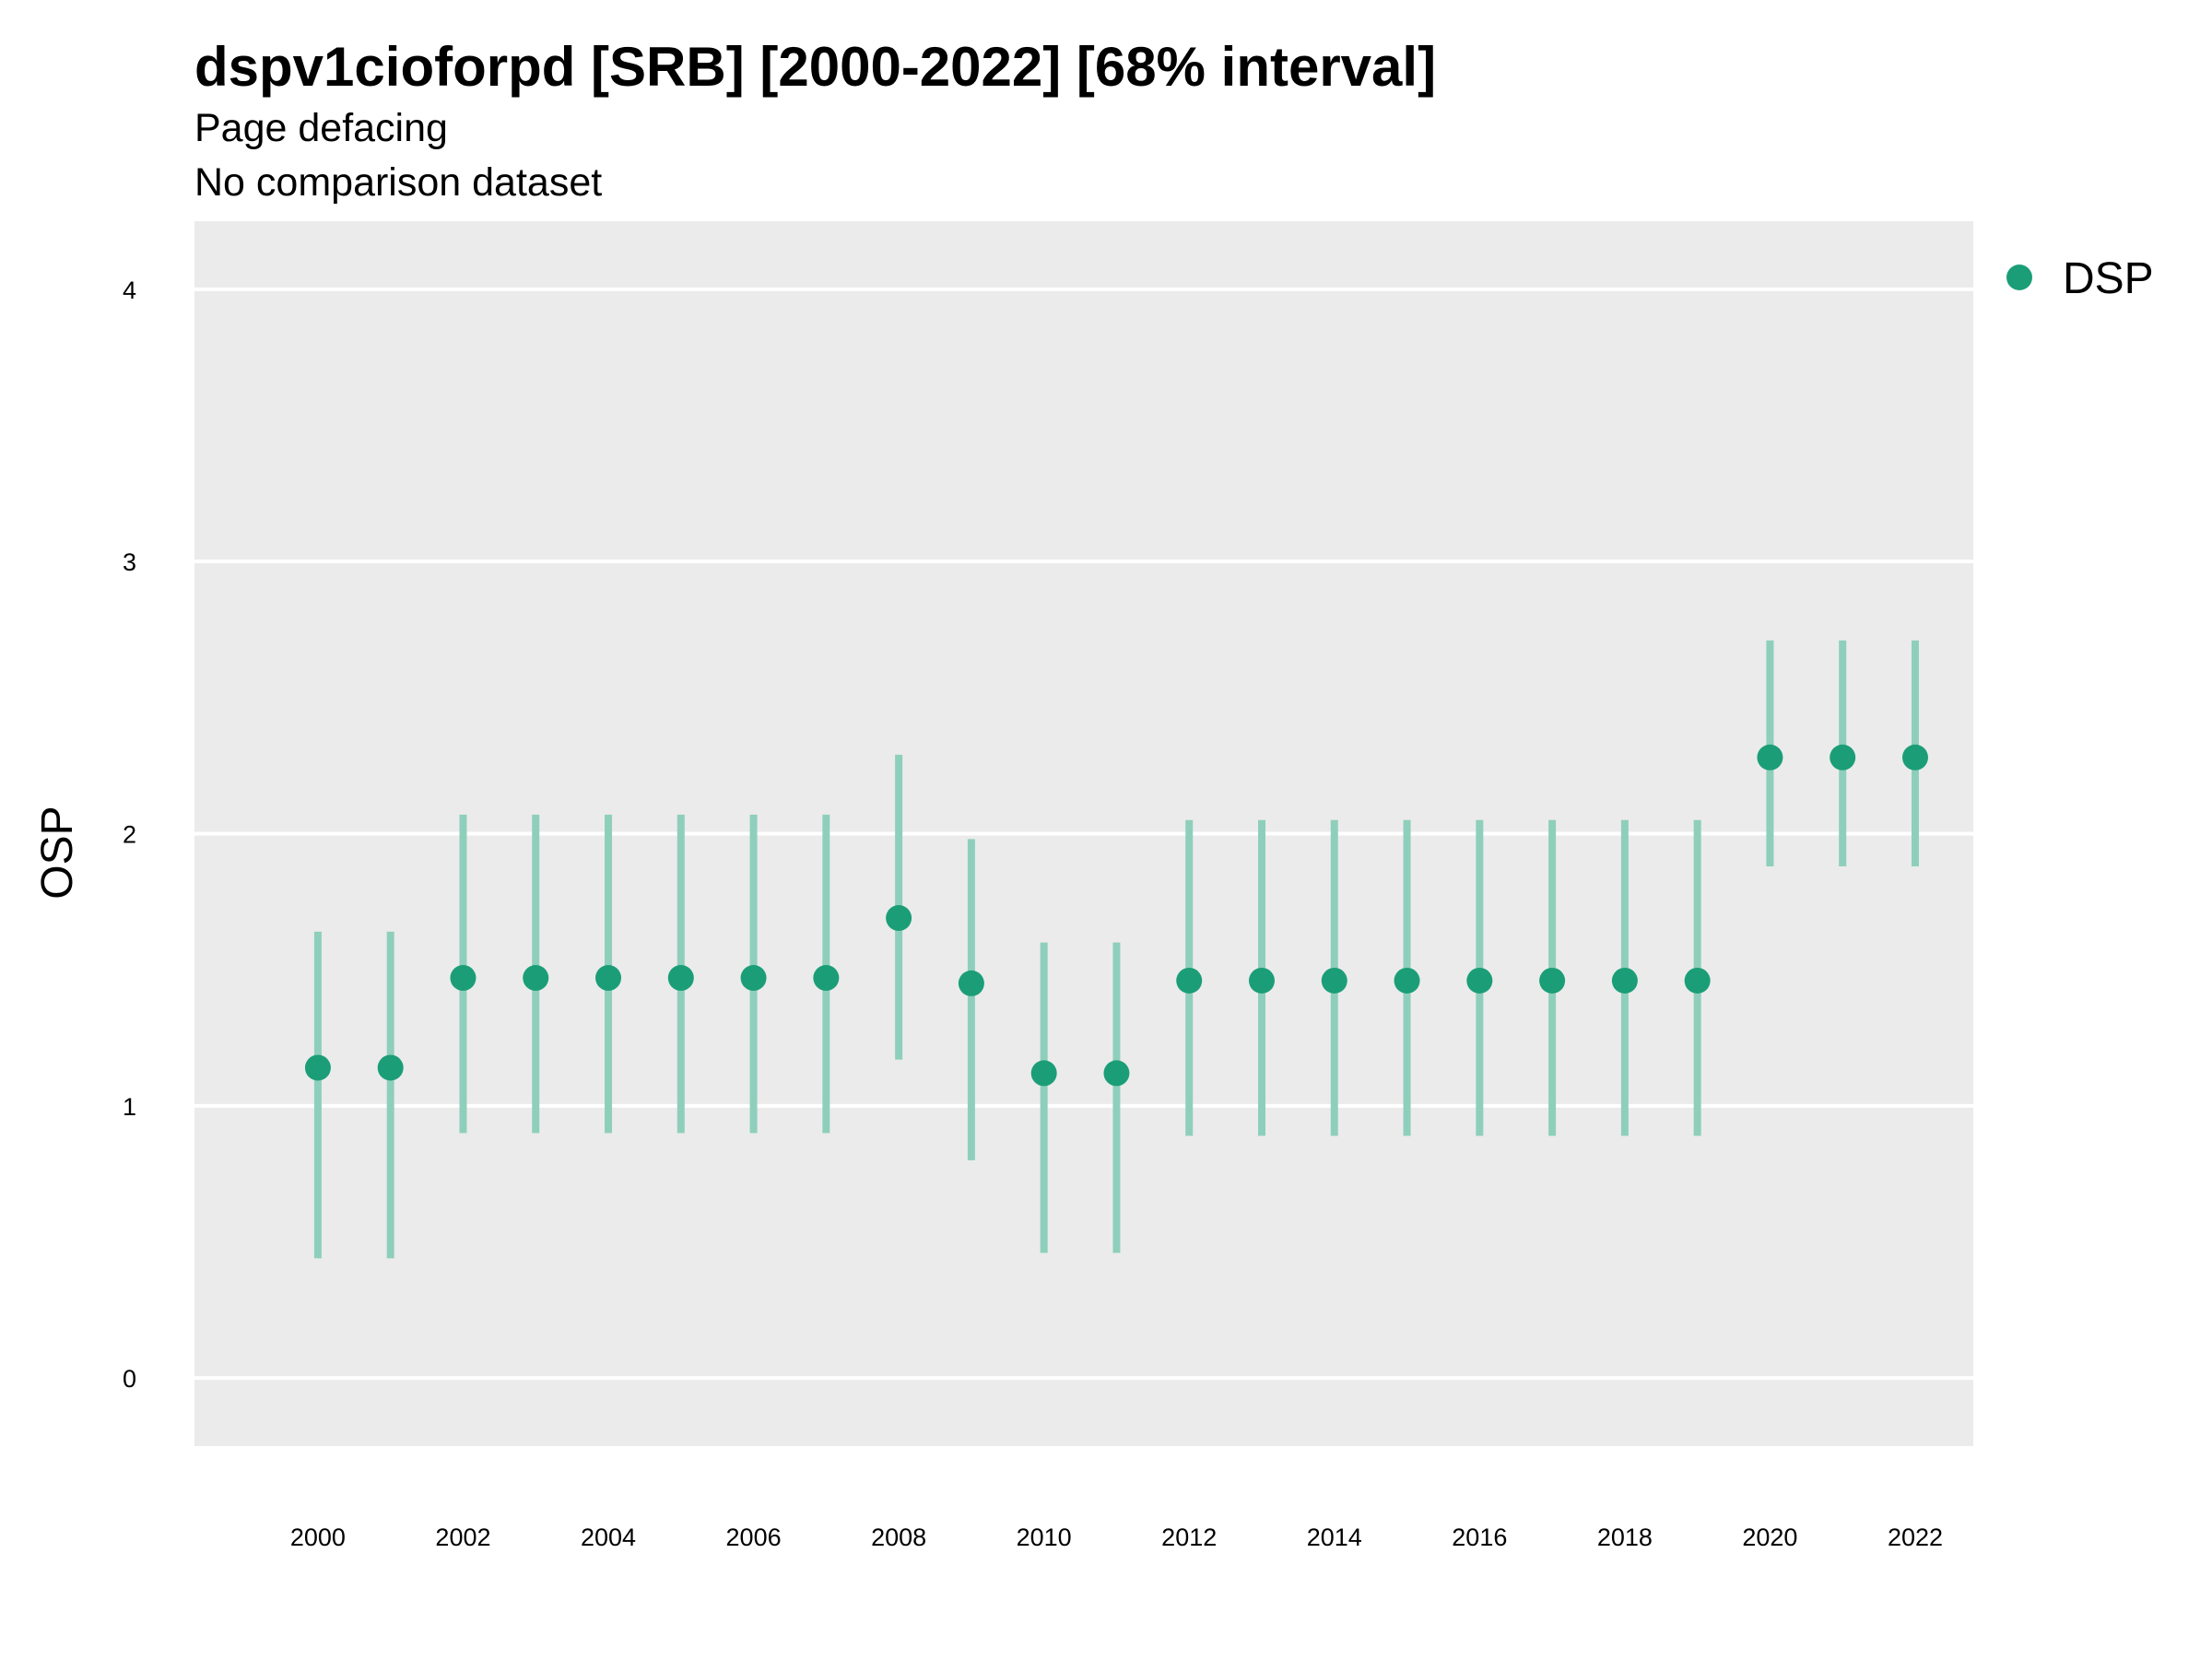 The width and height of the screenshot is (2212, 1659). What do you see at coordinates (1915, 1537) in the screenshot?
I see `x-tick-label: 2022` at bounding box center [1915, 1537].